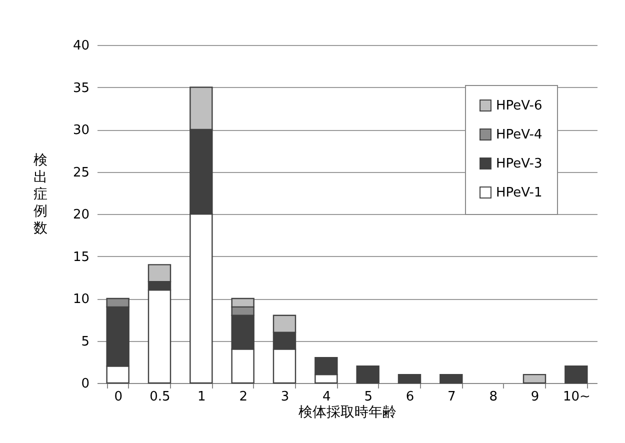 The width and height of the screenshot is (625, 443). I want to click on x-tick-label: 10~, so click(576, 397).